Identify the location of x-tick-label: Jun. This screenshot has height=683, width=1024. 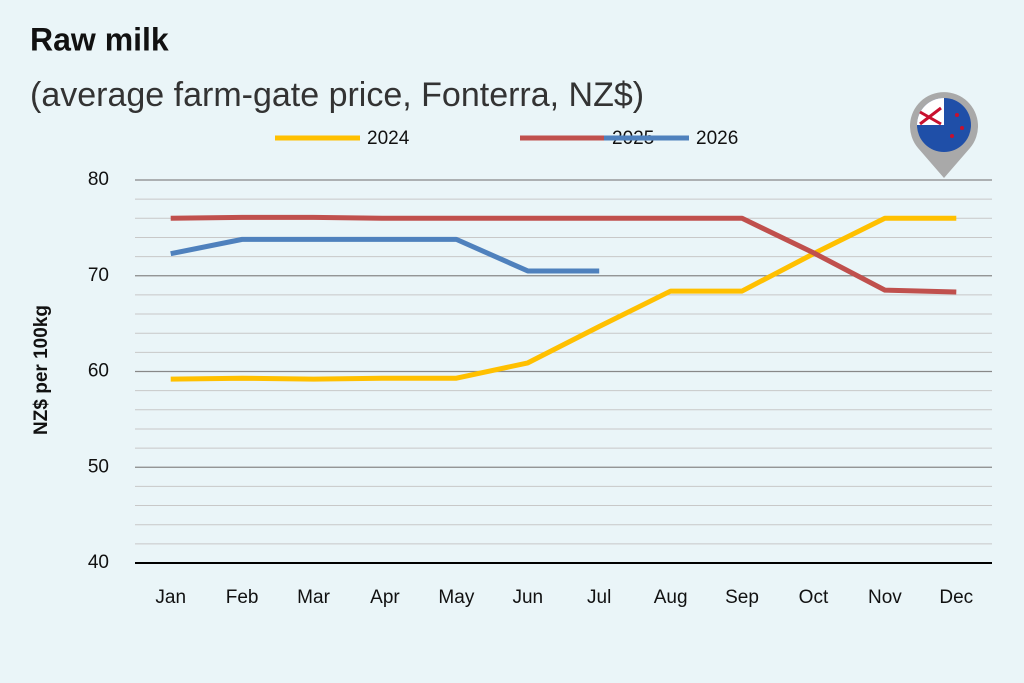
(527, 597).